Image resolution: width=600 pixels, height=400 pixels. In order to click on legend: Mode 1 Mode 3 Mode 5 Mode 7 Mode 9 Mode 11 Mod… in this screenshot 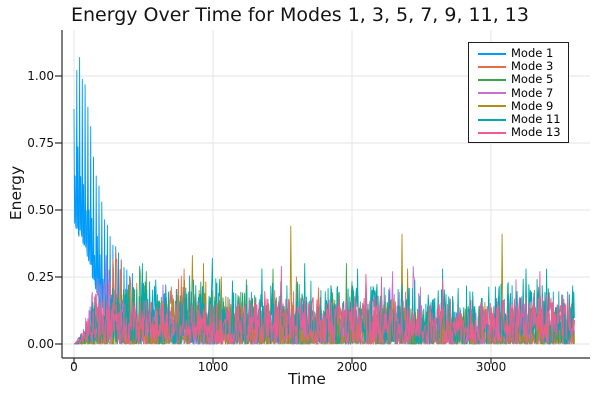, I will do `click(518, 92)`.